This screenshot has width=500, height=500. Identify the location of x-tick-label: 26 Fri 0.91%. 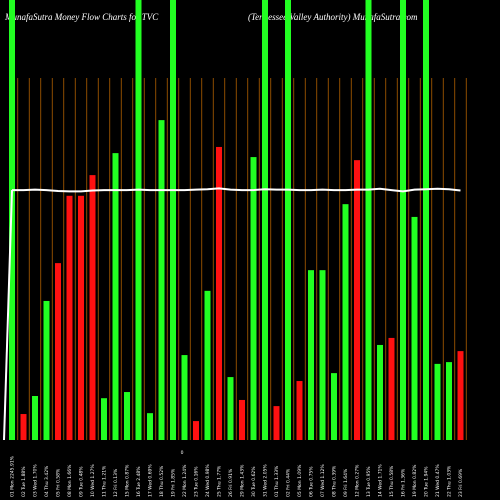
(231, 482).